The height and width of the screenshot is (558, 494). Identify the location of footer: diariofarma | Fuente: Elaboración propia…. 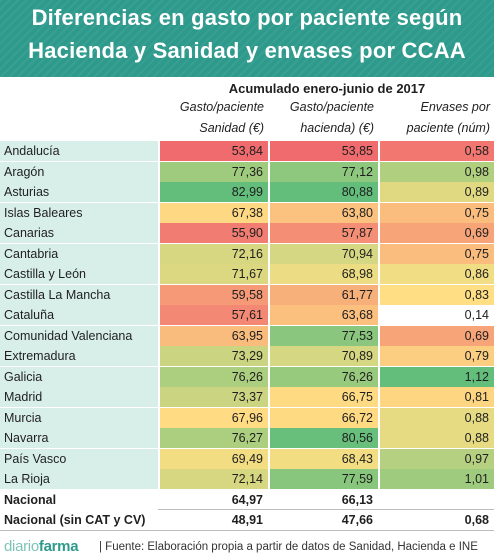
(247, 547).